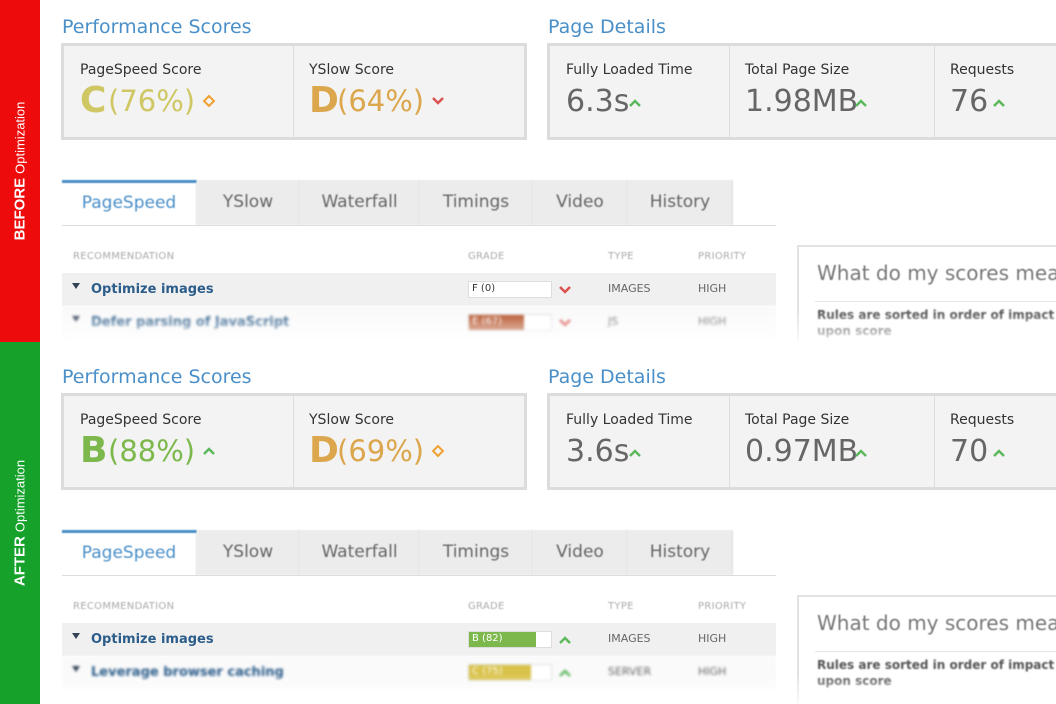  I want to click on grade-bar-bg: B (82), so click(510, 639).